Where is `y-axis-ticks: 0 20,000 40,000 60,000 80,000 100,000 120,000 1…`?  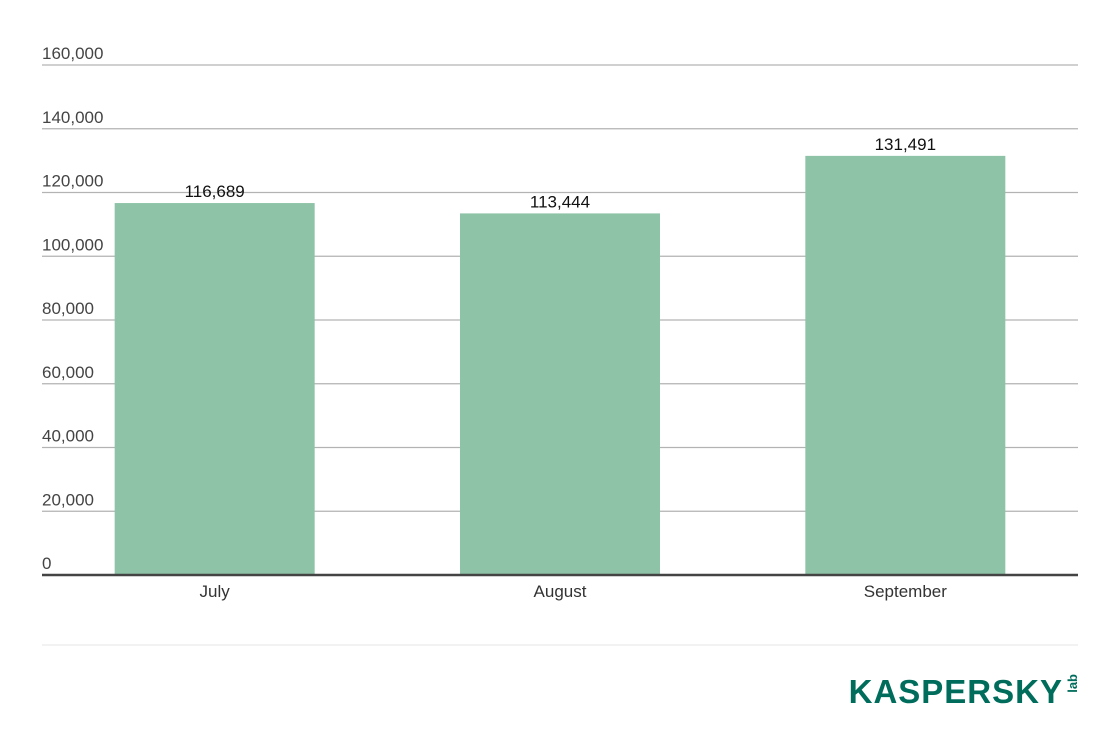
y-axis-ticks: 0 20,000 40,000 60,000 80,000 100,000 120,000 1… is located at coordinates (72, 308).